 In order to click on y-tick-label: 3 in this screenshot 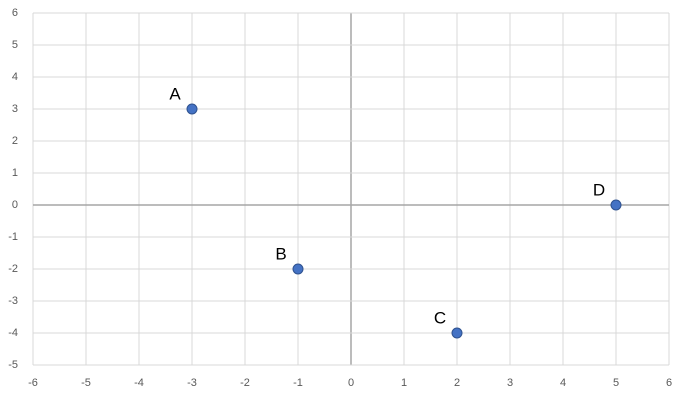, I will do `click(15, 109)`.